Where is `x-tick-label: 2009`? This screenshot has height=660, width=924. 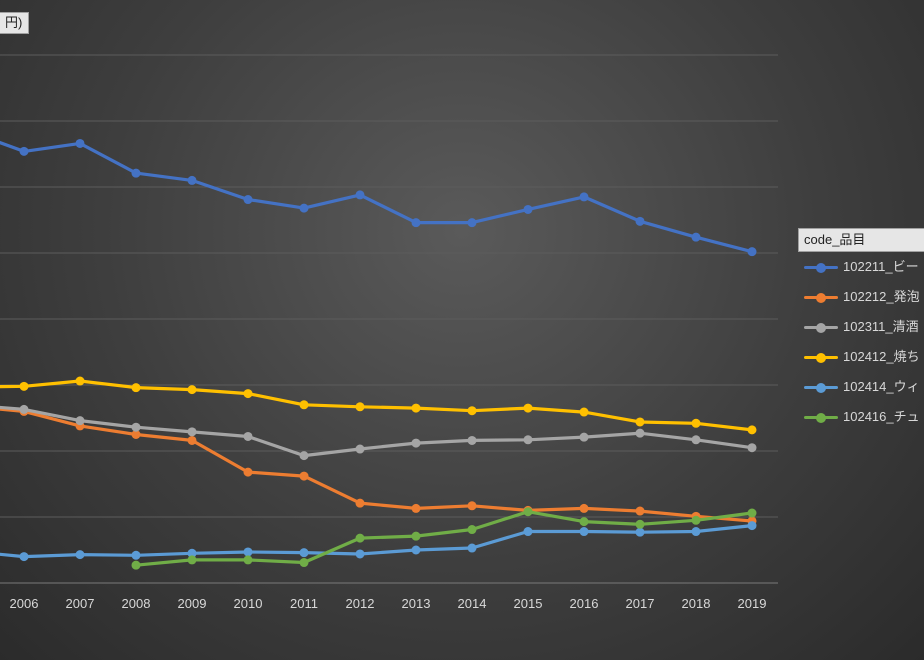 x-tick-label: 2009 is located at coordinates (192, 603).